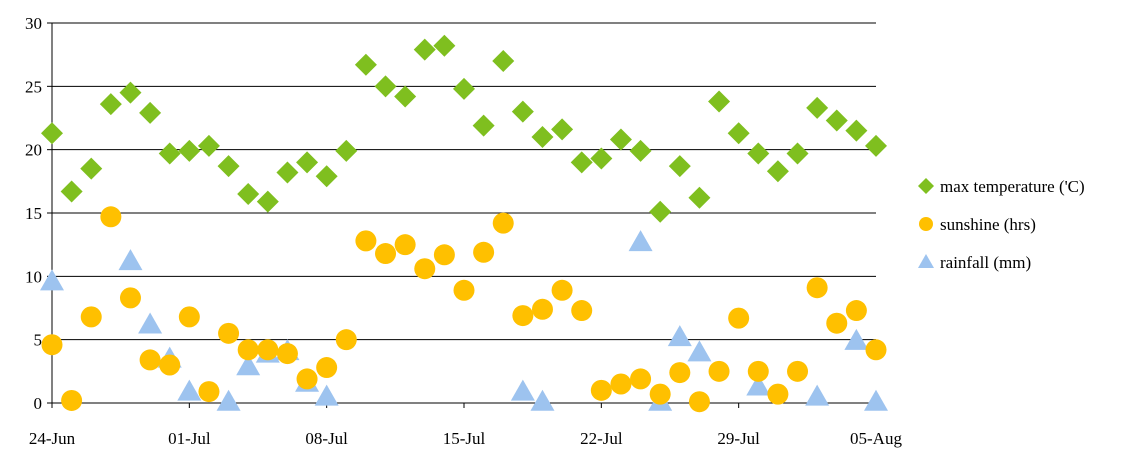  What do you see at coordinates (985, 262) in the screenshot?
I see `legend-label: rainfall (mm)` at bounding box center [985, 262].